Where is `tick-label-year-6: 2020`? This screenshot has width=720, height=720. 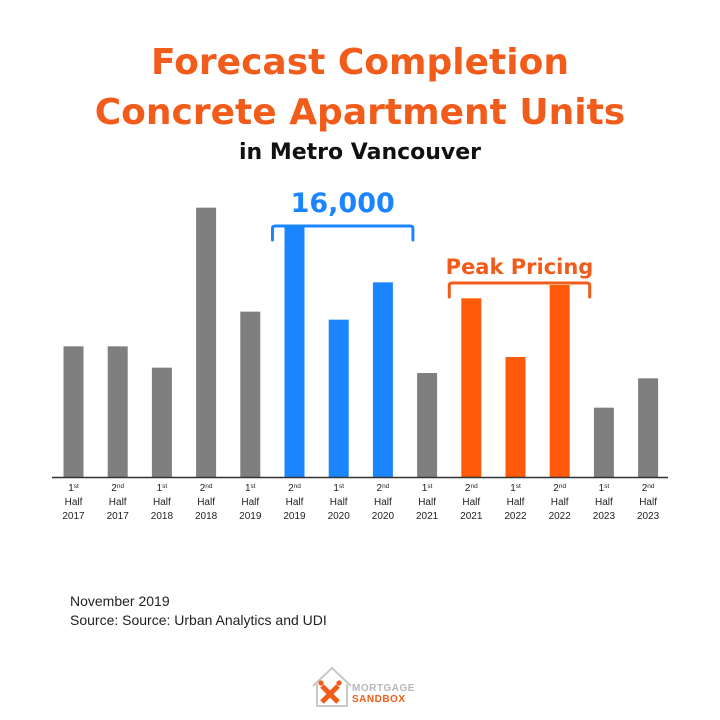
tick-label-year-6: 2020 is located at coordinates (339, 516).